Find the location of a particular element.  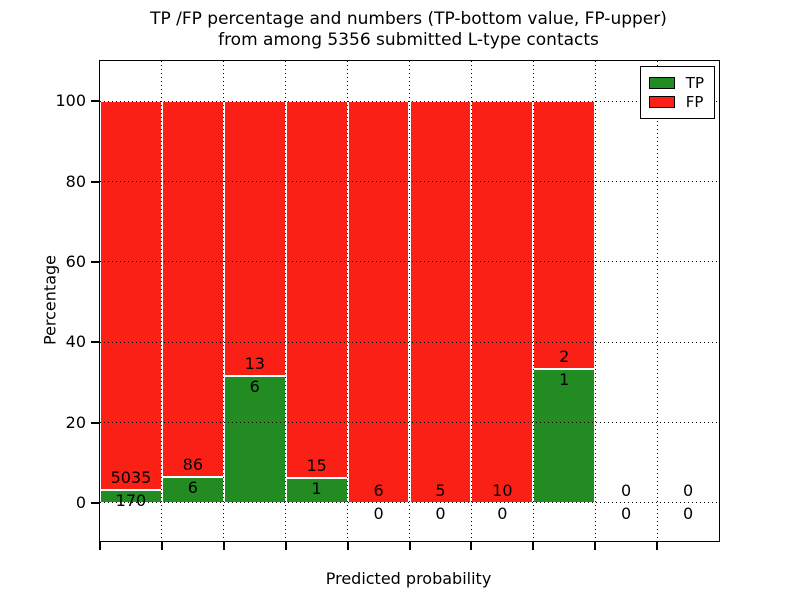

tp-legend-swatch is located at coordinates (661, 83).